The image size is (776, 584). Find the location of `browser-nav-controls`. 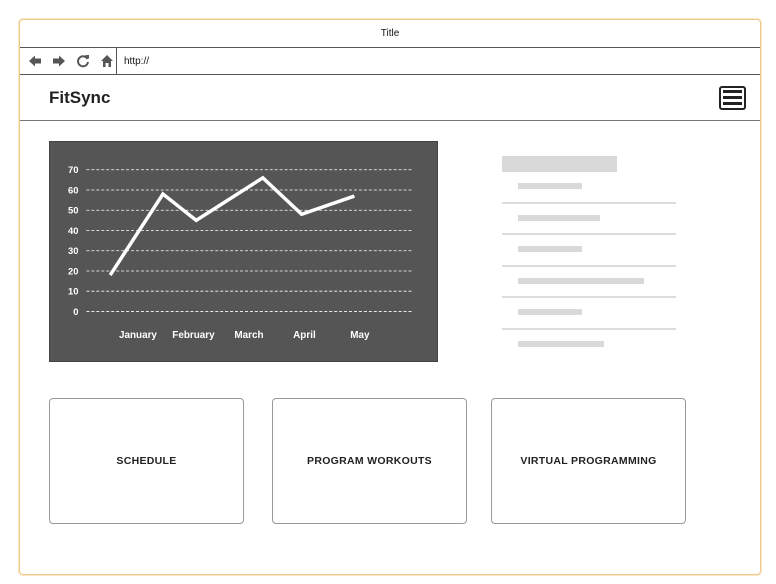

browser-nav-controls is located at coordinates (68, 61).